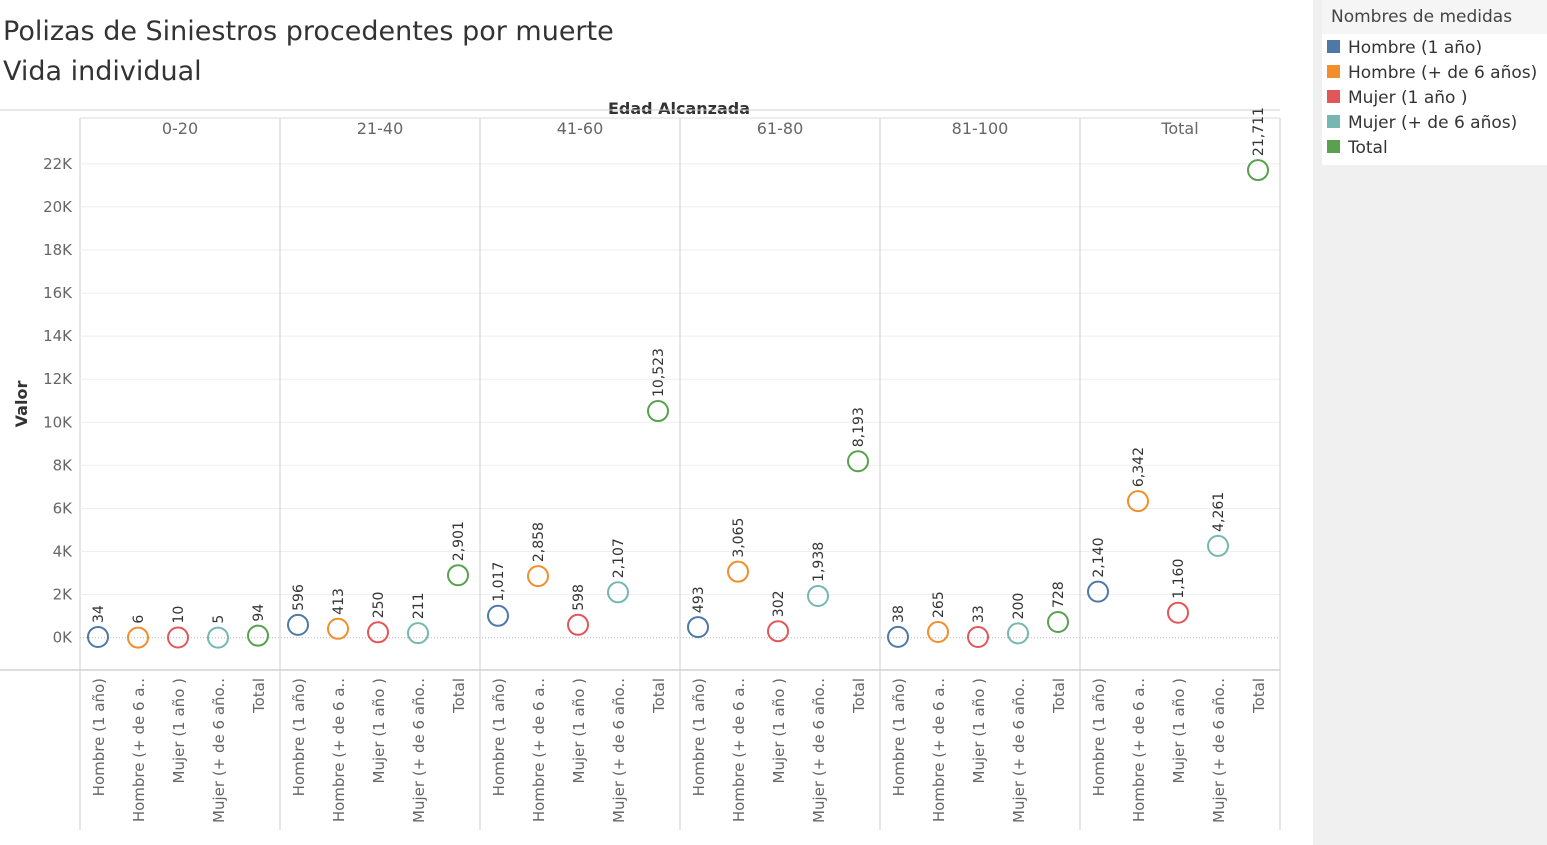  What do you see at coordinates (1432, 123) in the screenshot?
I see `legend-label: Mujer (+ de 6 años)` at bounding box center [1432, 123].